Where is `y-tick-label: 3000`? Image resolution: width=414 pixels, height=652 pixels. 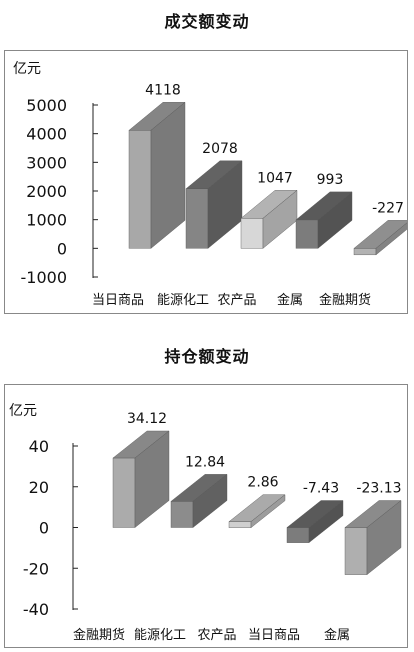 y-tick-label: 3000 is located at coordinates (46, 162).